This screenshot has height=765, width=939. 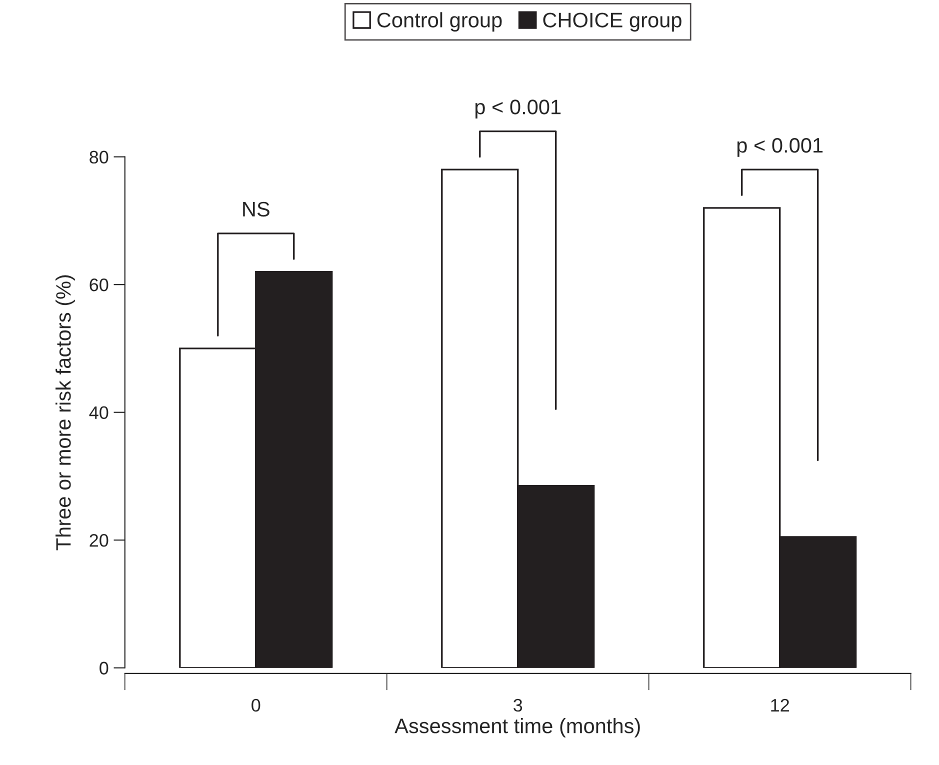 What do you see at coordinates (518, 705) in the screenshot?
I see `x-tick-label: 3` at bounding box center [518, 705].